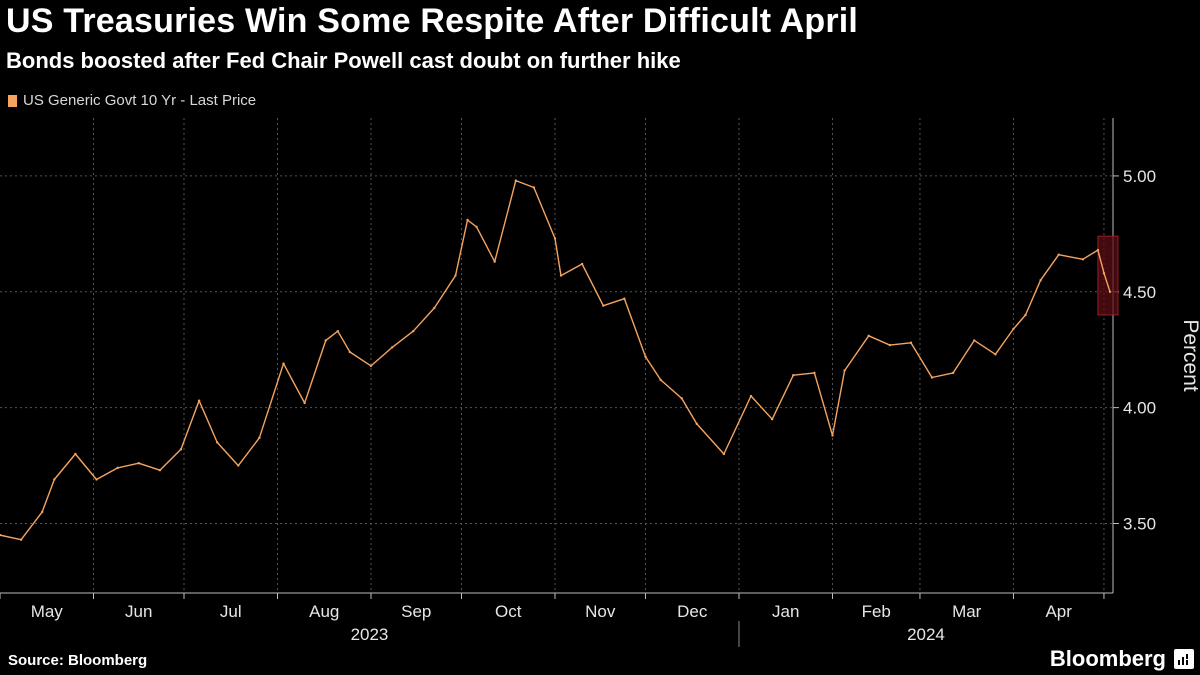  What do you see at coordinates (1184, 659) in the screenshot?
I see `bloomberg-icon` at bounding box center [1184, 659].